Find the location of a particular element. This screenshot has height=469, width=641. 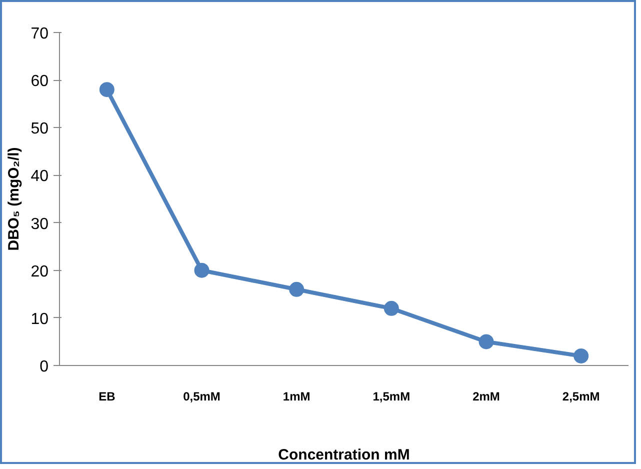

y-axis-title: DBO₅ (mgO₂/l) is located at coordinates (14, 199).